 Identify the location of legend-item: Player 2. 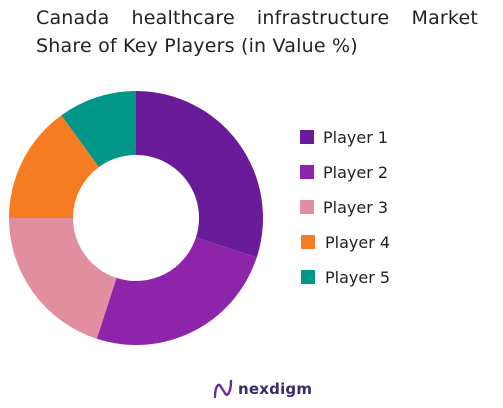
(345, 172).